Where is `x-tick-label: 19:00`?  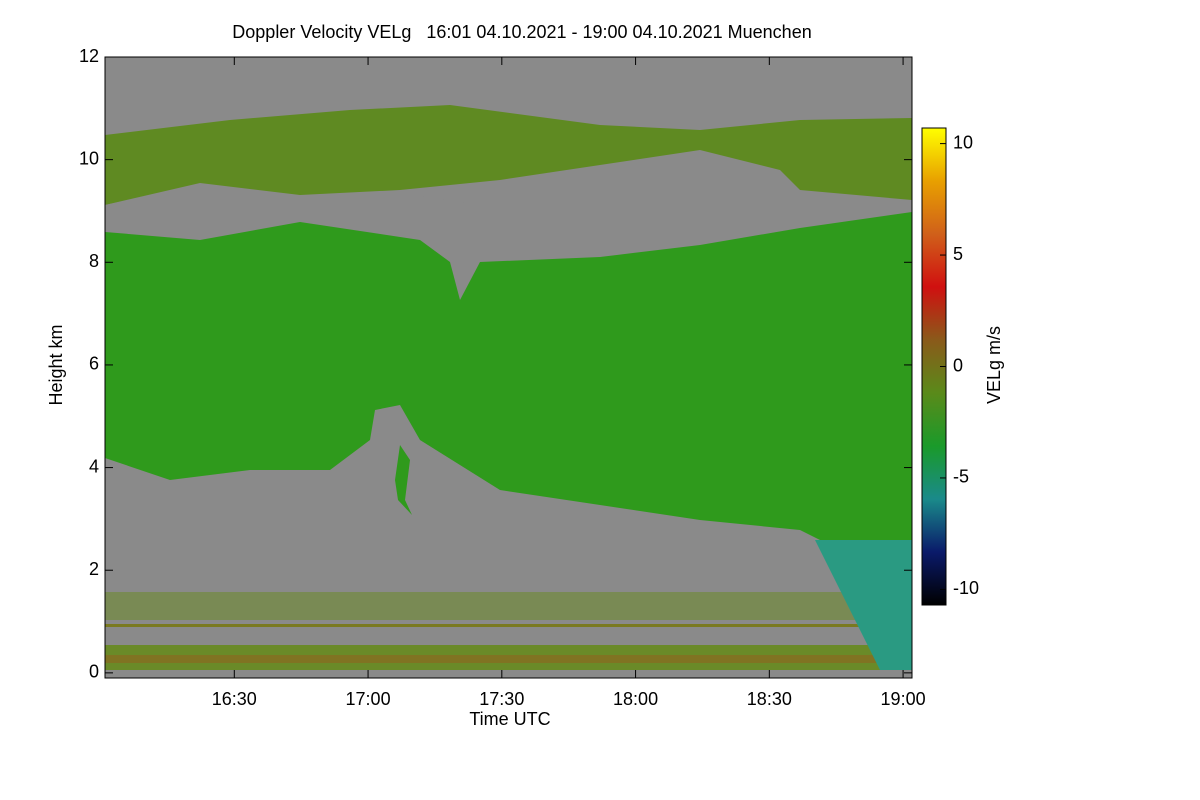 x-tick-label: 19:00 is located at coordinates (903, 699).